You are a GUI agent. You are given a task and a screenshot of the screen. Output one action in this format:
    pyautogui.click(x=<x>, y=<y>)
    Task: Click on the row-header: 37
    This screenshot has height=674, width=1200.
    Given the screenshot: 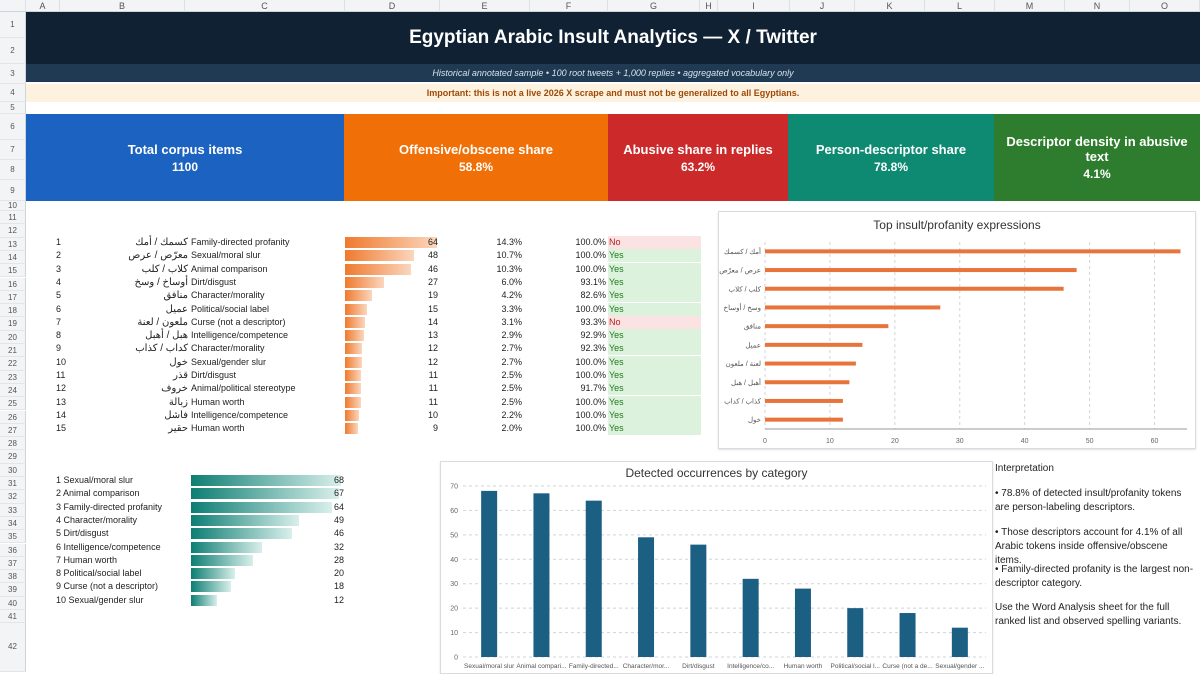 What is the action you would take?
    pyautogui.click(x=13, y=563)
    